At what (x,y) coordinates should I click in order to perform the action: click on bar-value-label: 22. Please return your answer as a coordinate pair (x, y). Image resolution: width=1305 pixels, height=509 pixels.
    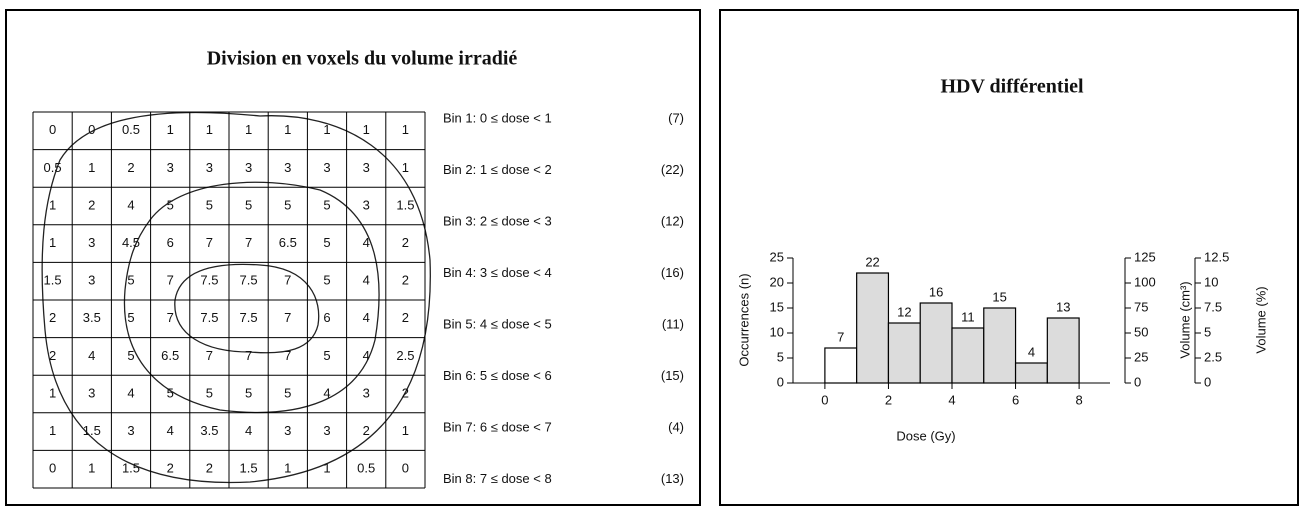
    Looking at the image, I should click on (872, 261).